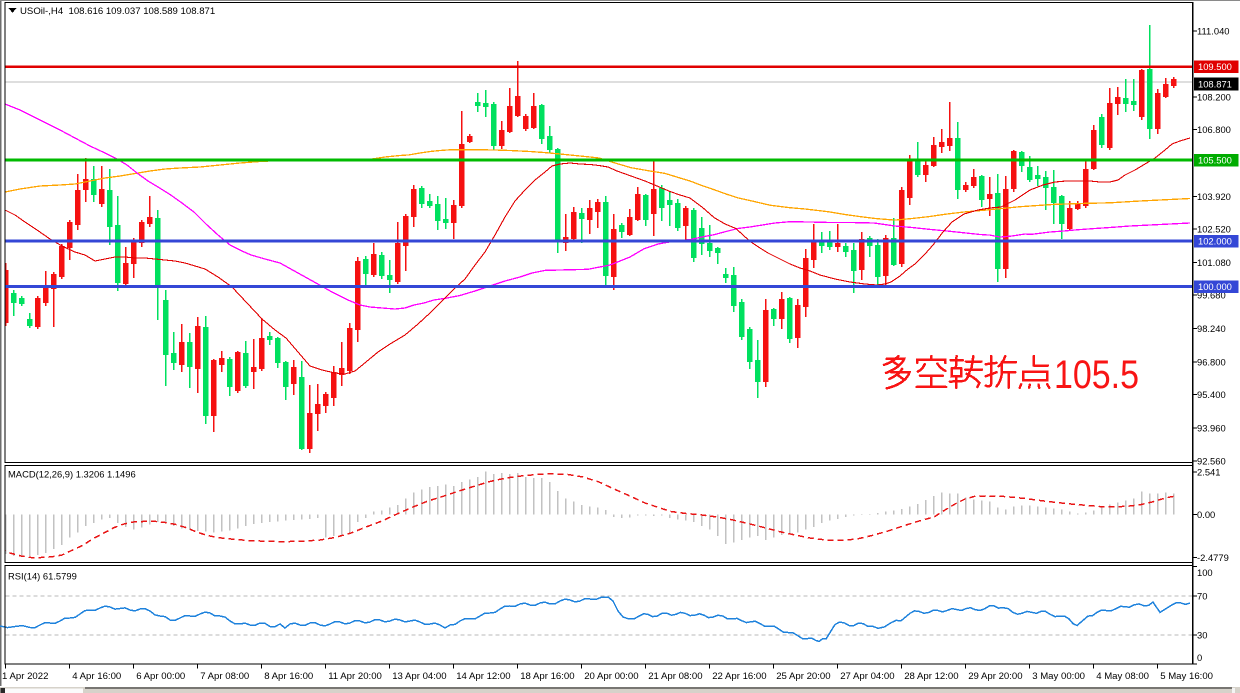 The image size is (1240, 693). Describe the element at coordinates (1205, 572) in the screenshot. I see `svg-text: 100` at that location.